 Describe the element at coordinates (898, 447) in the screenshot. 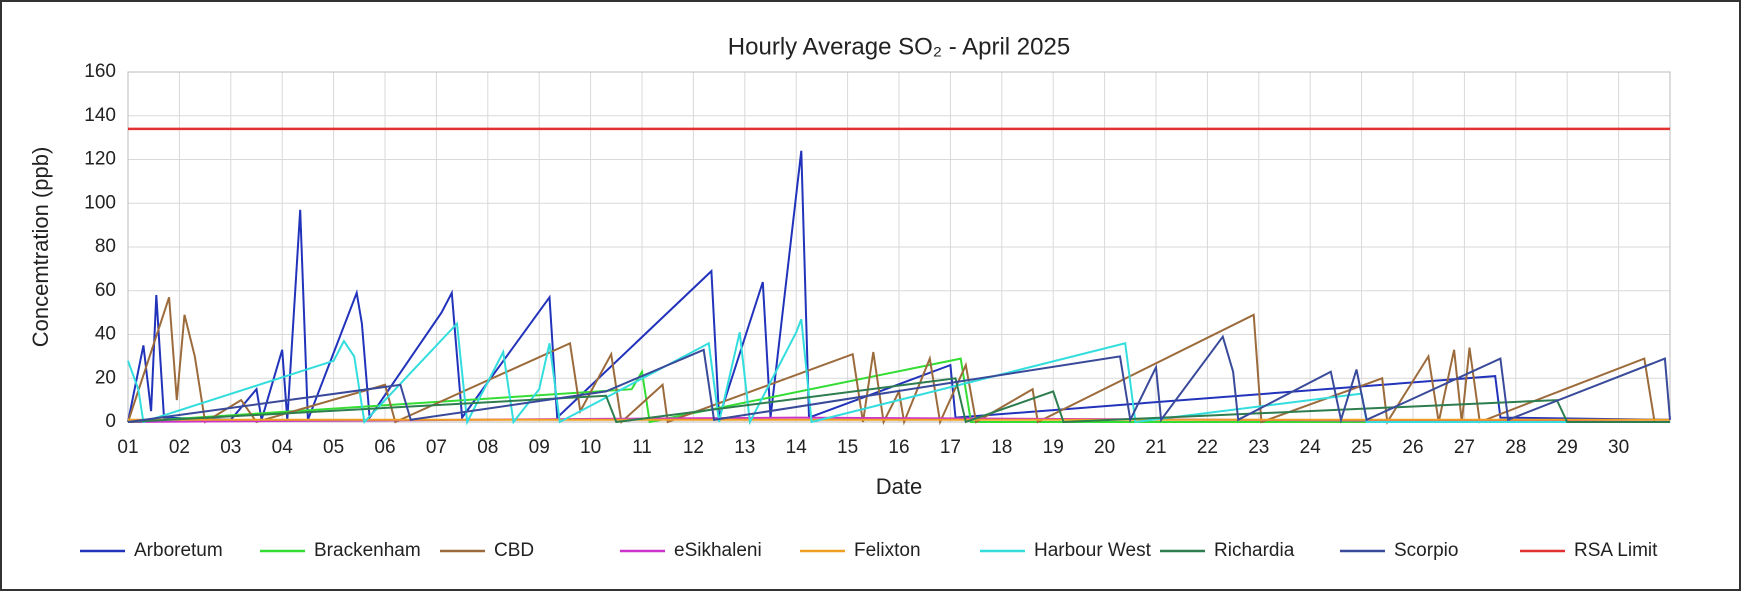

I see `x-tick-label: 16` at that location.